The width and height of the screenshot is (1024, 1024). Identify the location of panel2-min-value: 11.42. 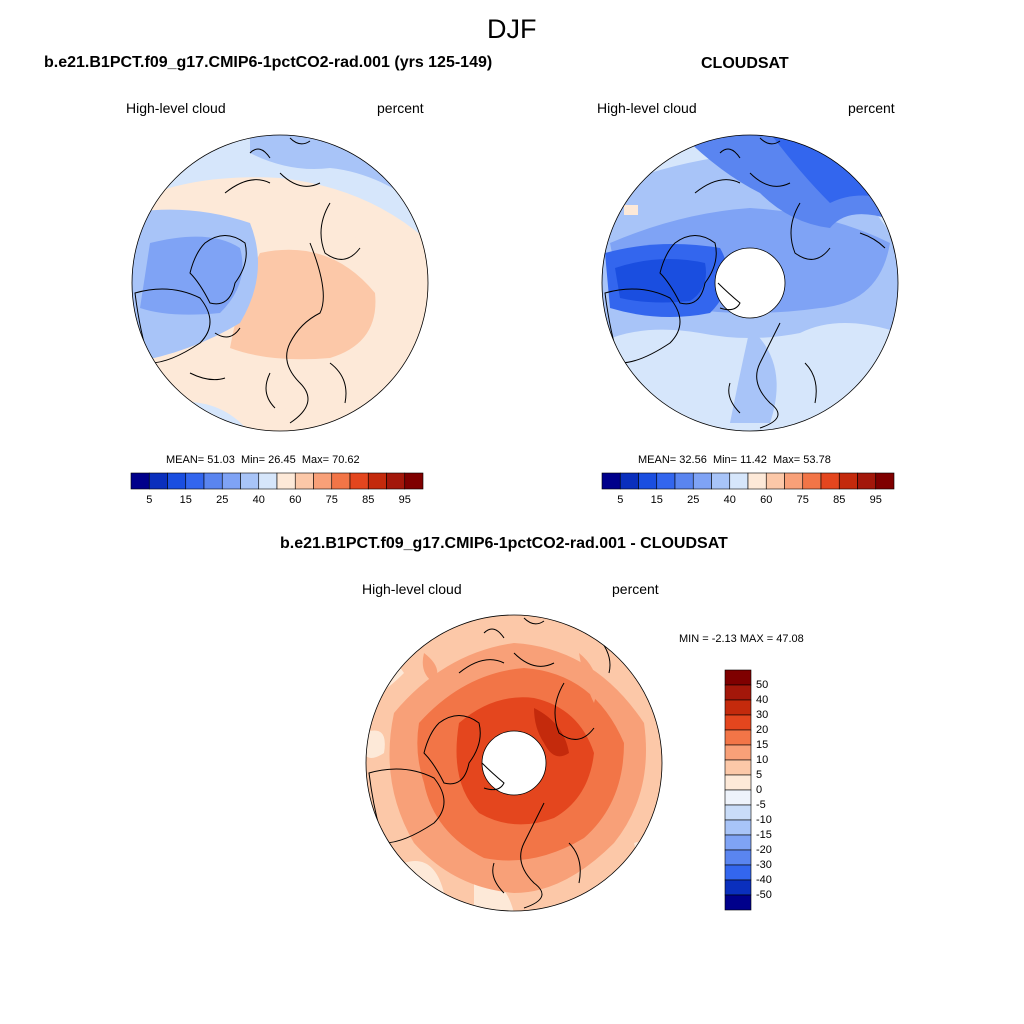
(753, 460).